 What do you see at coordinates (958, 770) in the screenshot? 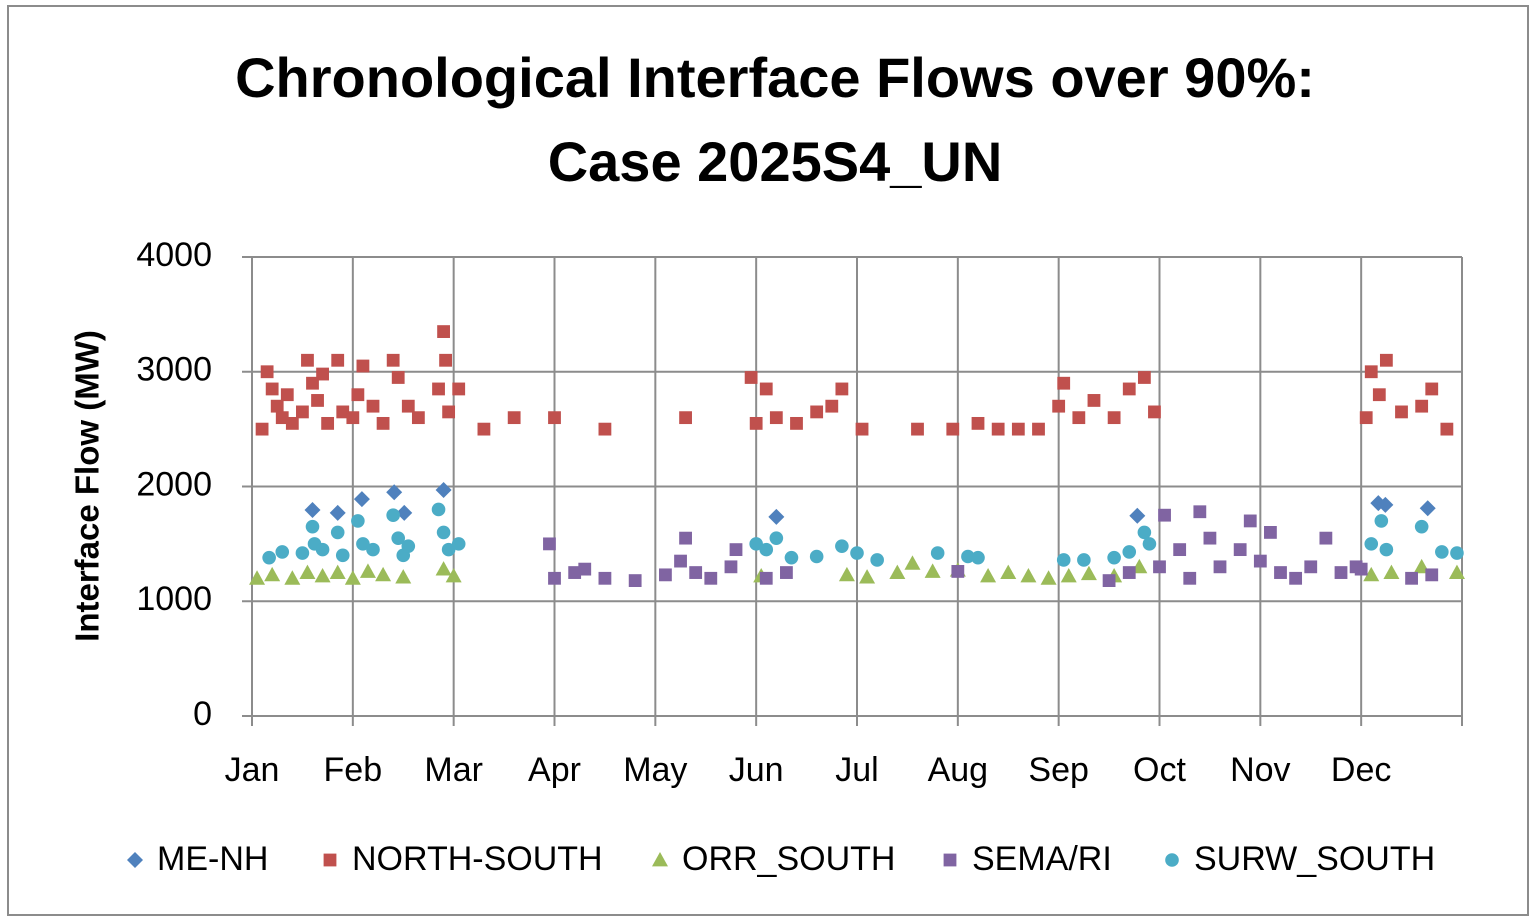
I see `x-tick-label: Aug` at bounding box center [958, 770].